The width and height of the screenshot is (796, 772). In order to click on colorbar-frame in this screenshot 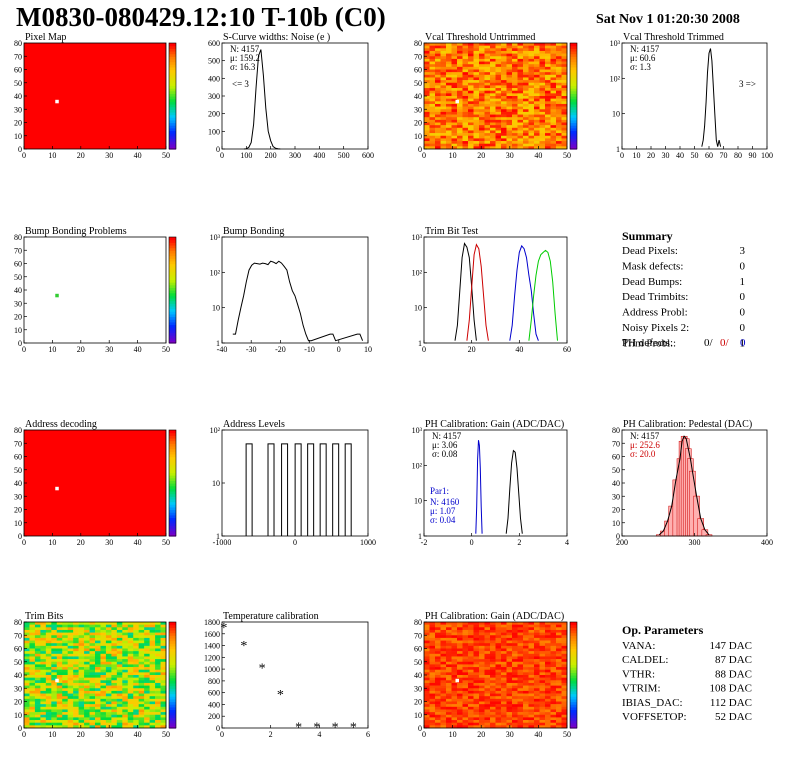, I will do `click(573, 96)`.